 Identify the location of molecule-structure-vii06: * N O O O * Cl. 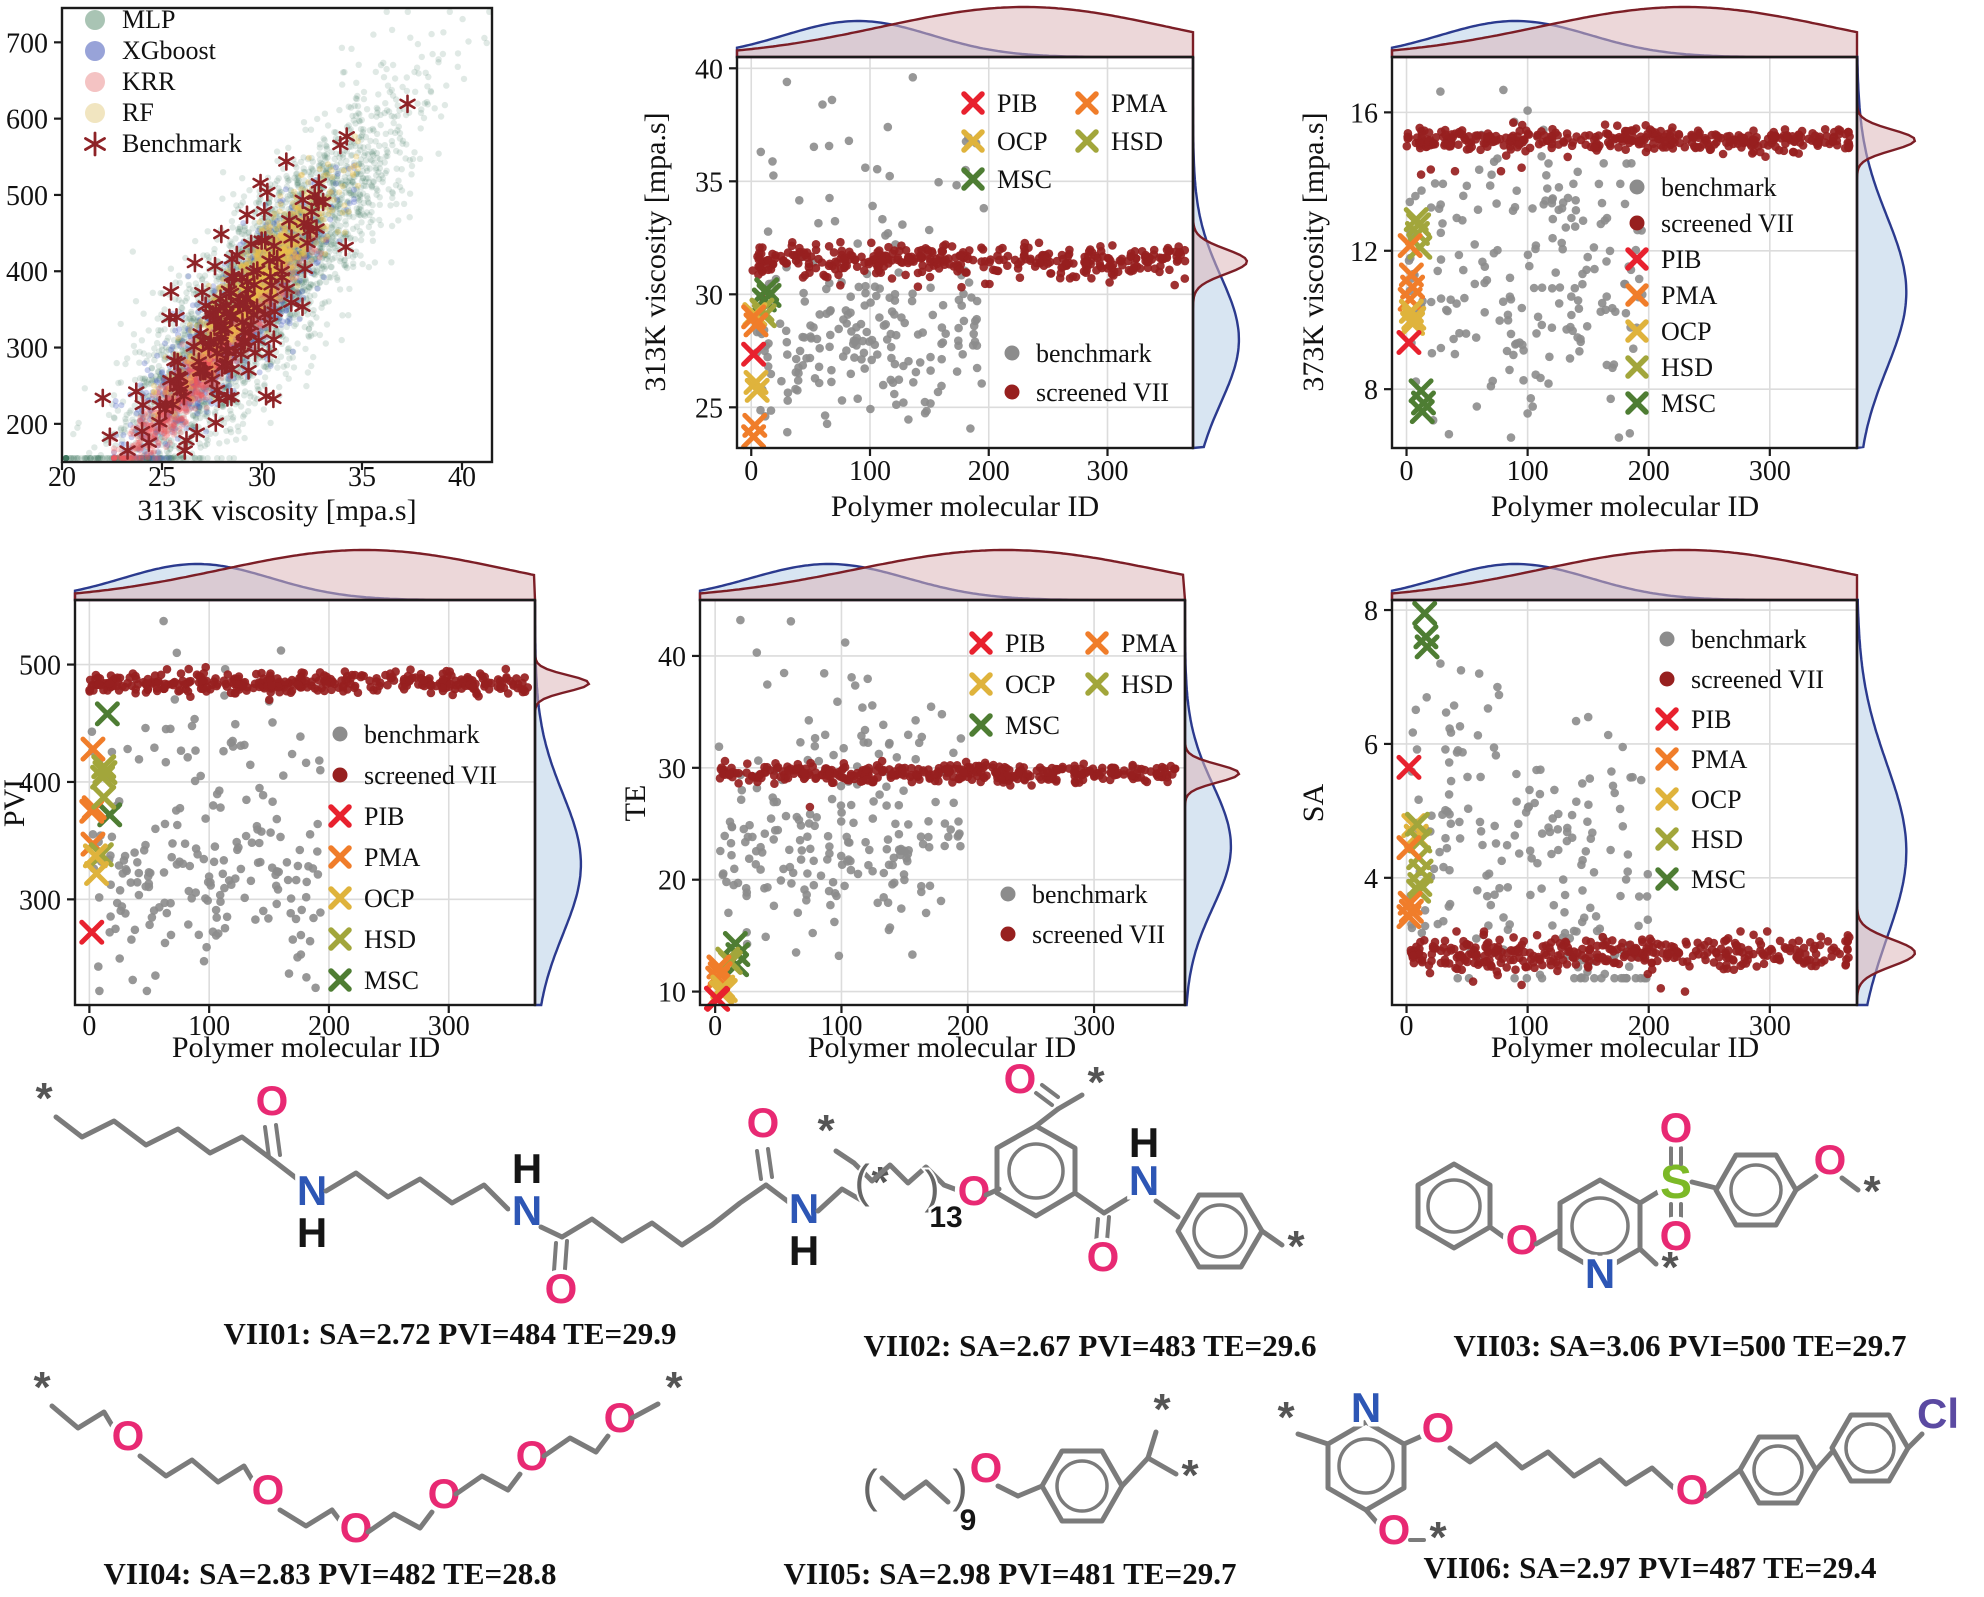
(1619, 1472).